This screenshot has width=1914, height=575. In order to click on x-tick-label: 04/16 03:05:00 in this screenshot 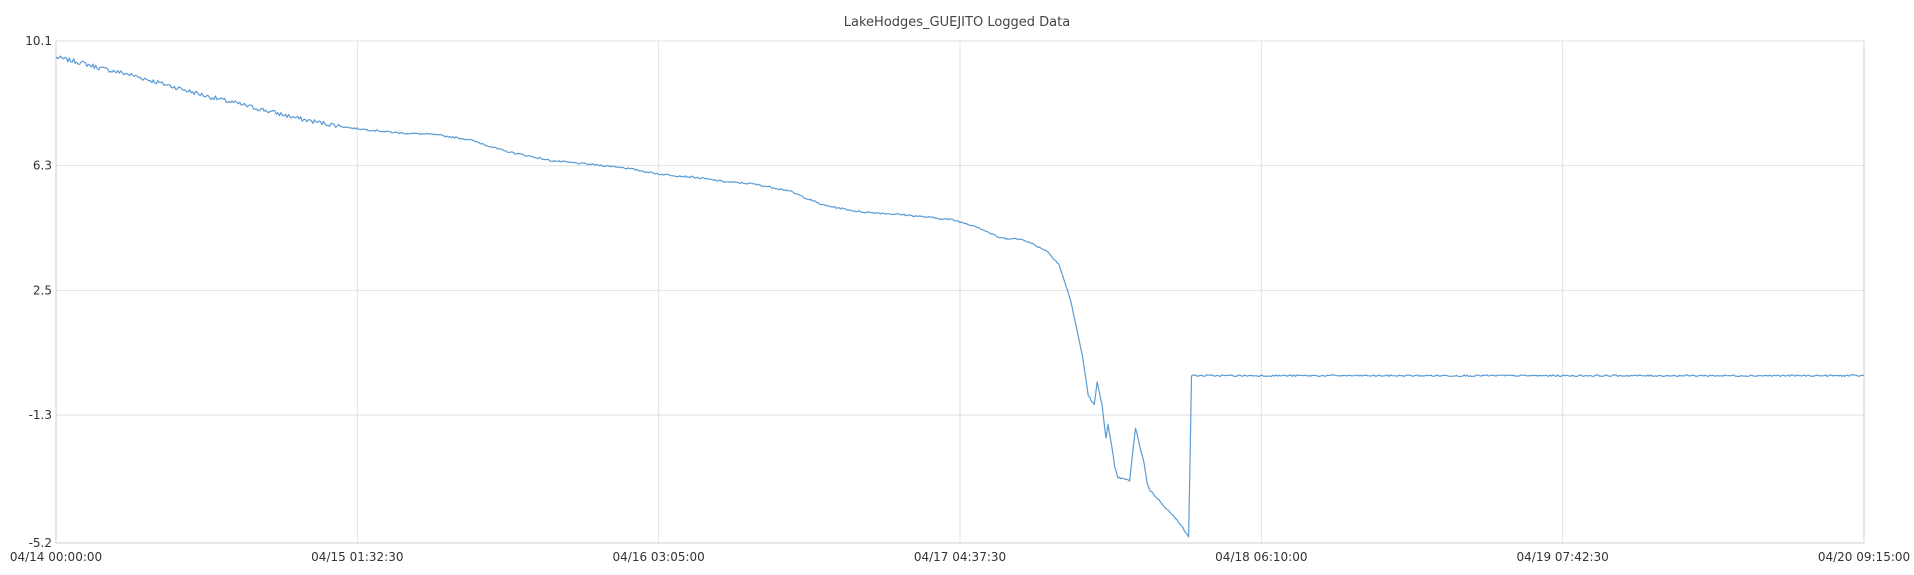, I will do `click(659, 557)`.